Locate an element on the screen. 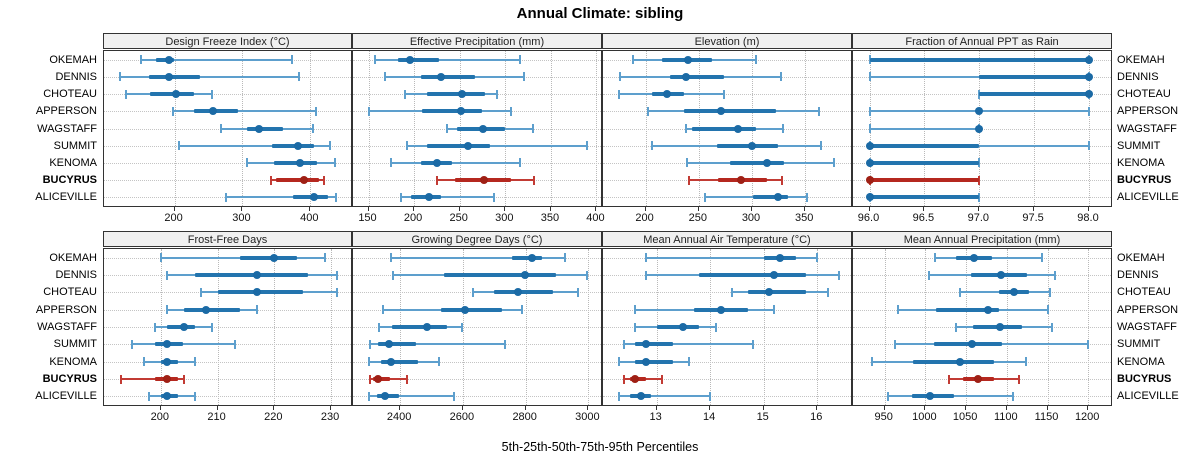 This screenshot has height=475, width=1200. axis-tick-label: 14 is located at coordinates (709, 417).